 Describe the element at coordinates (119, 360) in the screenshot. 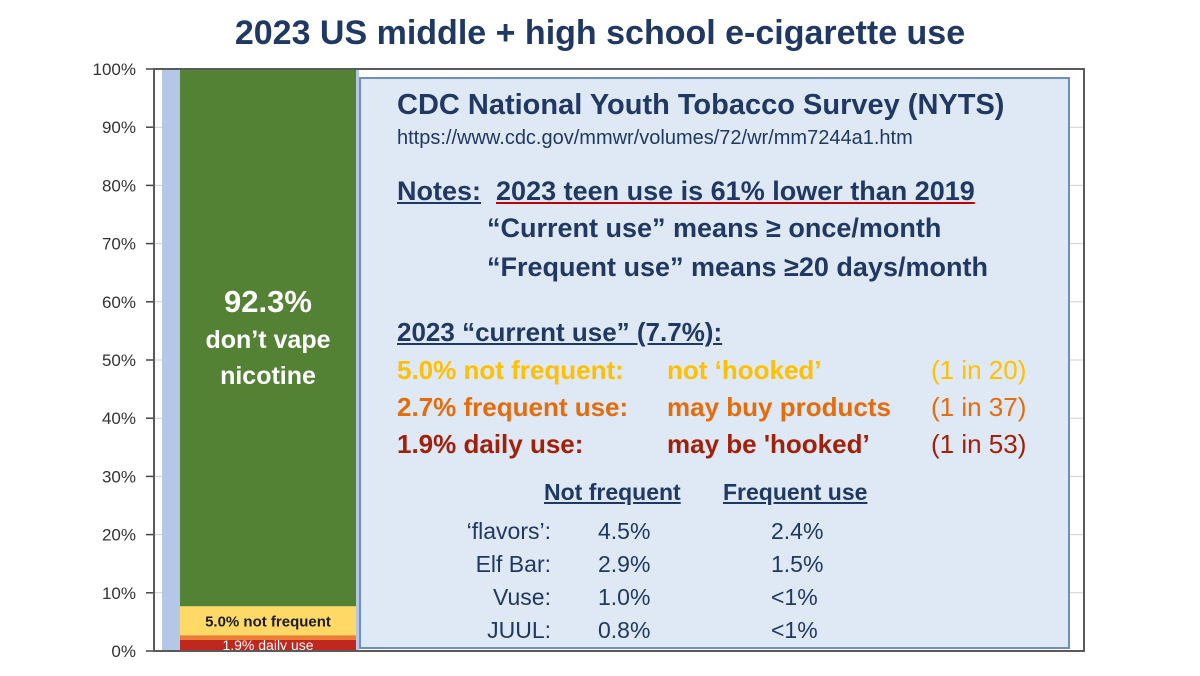

I see `y-tick-label: 50%` at that location.